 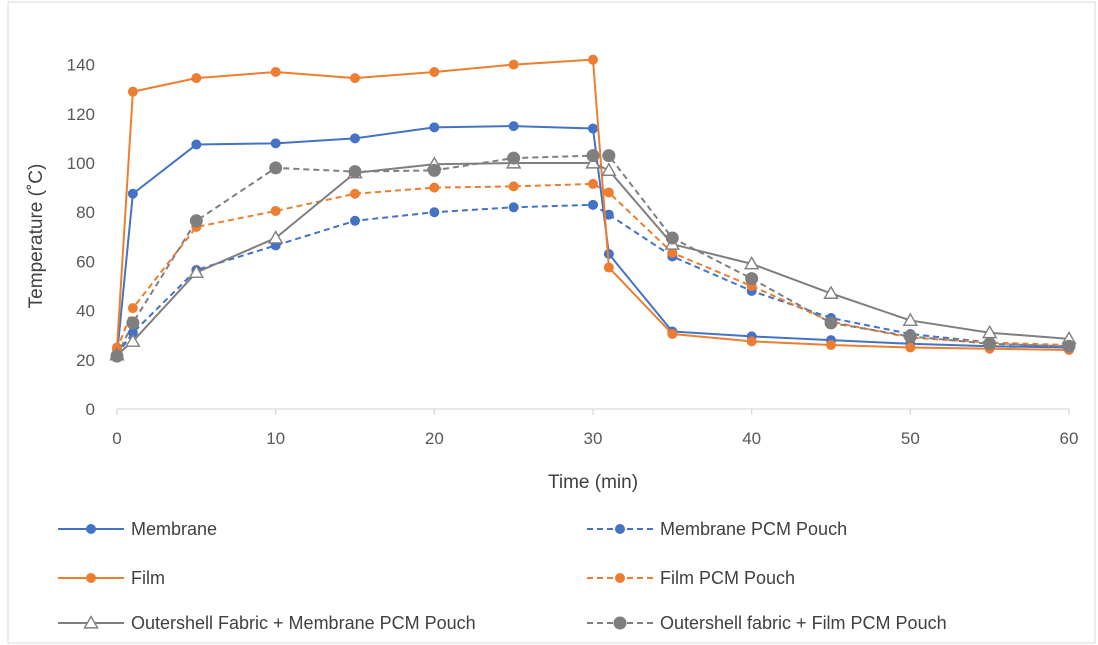 I want to click on y-axis-title: Temperature (˚C), so click(x=36, y=236).